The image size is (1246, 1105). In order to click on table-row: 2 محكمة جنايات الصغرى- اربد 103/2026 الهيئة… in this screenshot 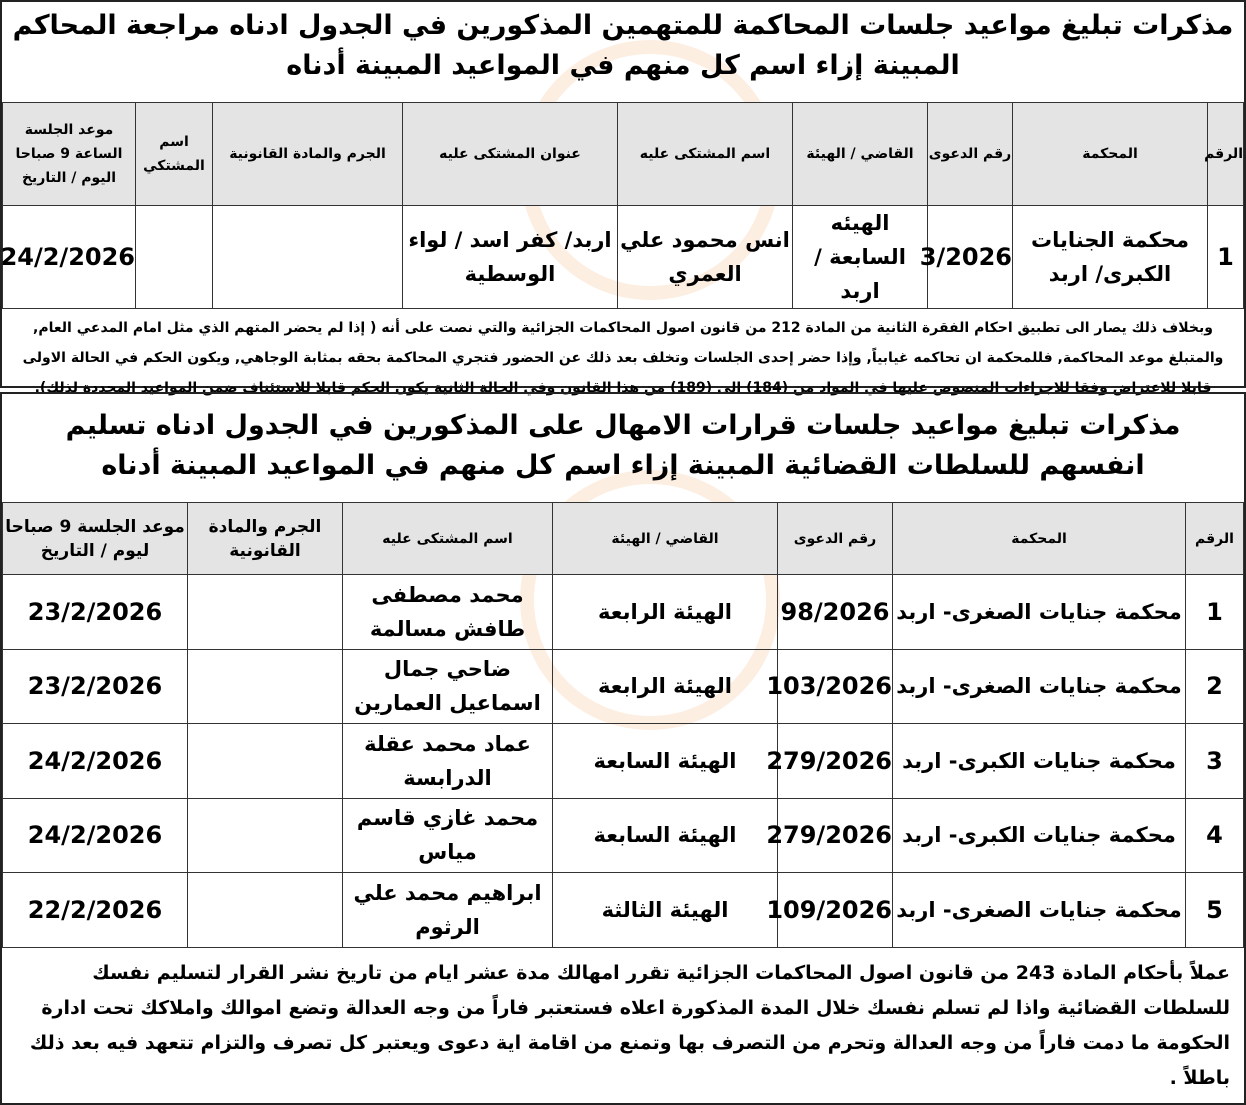, I will do `click(623, 686)`.